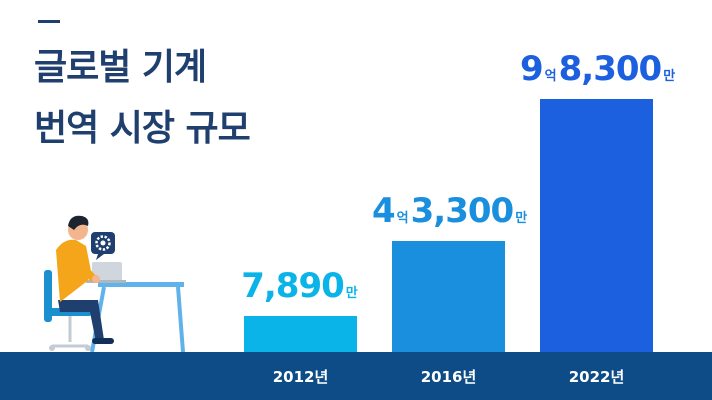 The height and width of the screenshot is (400, 712). What do you see at coordinates (300, 377) in the screenshot?
I see `category-label: 2012년` at bounding box center [300, 377].